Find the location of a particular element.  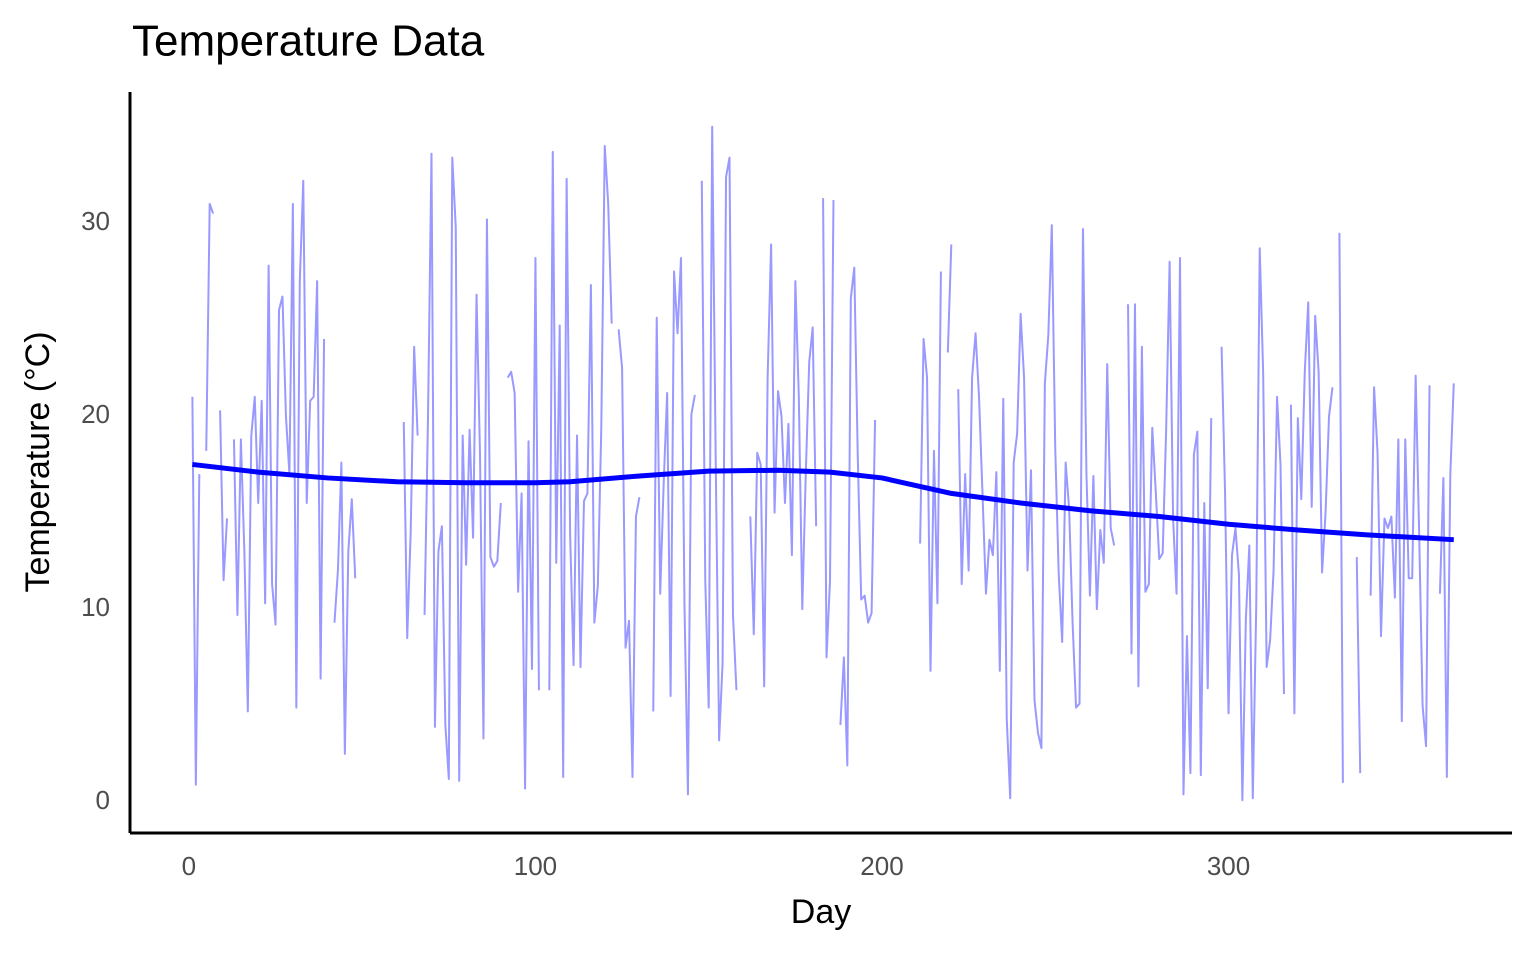

x-tick-label: 100 is located at coordinates (535, 866).